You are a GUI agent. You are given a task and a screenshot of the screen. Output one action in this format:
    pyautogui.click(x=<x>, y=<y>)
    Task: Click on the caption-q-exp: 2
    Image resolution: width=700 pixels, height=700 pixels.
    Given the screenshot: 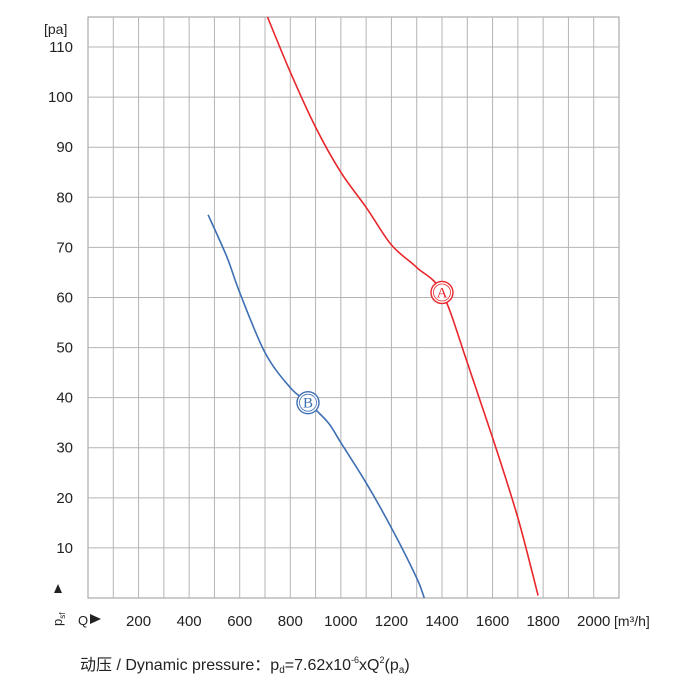 What is the action you would take?
    pyautogui.click(x=382, y=660)
    